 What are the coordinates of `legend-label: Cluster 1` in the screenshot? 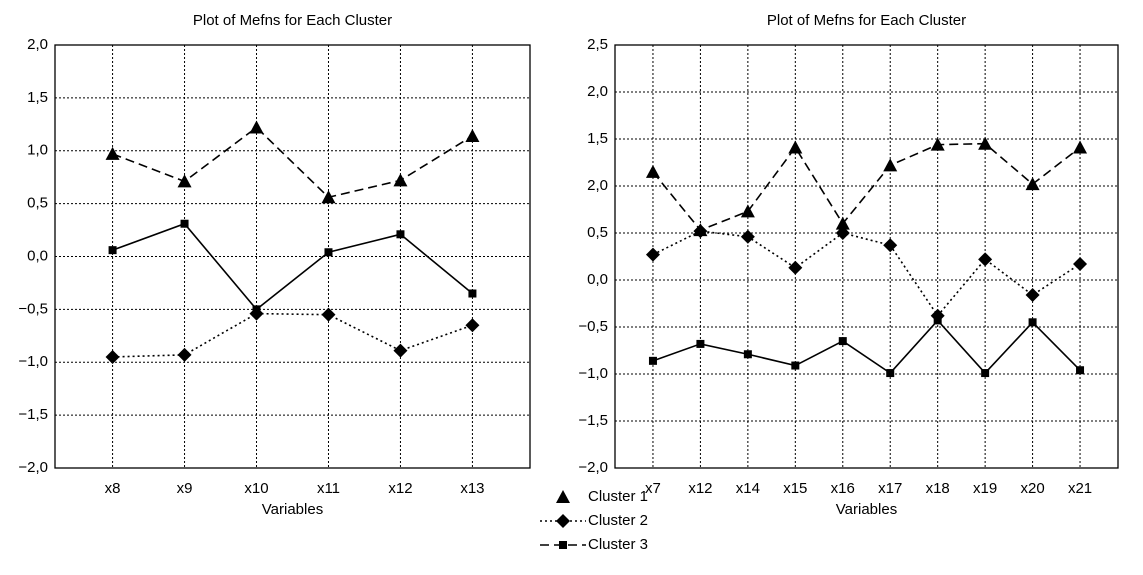 It's located at (618, 496).